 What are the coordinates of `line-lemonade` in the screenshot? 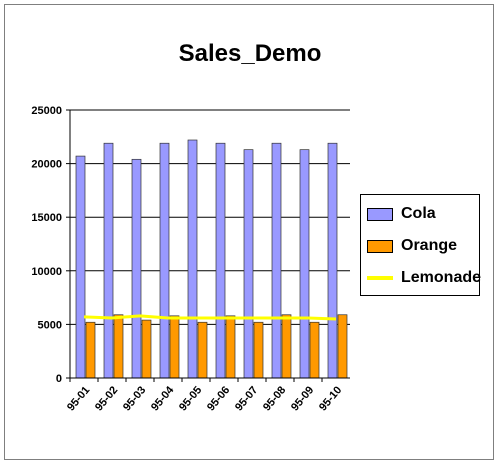 It's located at (210, 317).